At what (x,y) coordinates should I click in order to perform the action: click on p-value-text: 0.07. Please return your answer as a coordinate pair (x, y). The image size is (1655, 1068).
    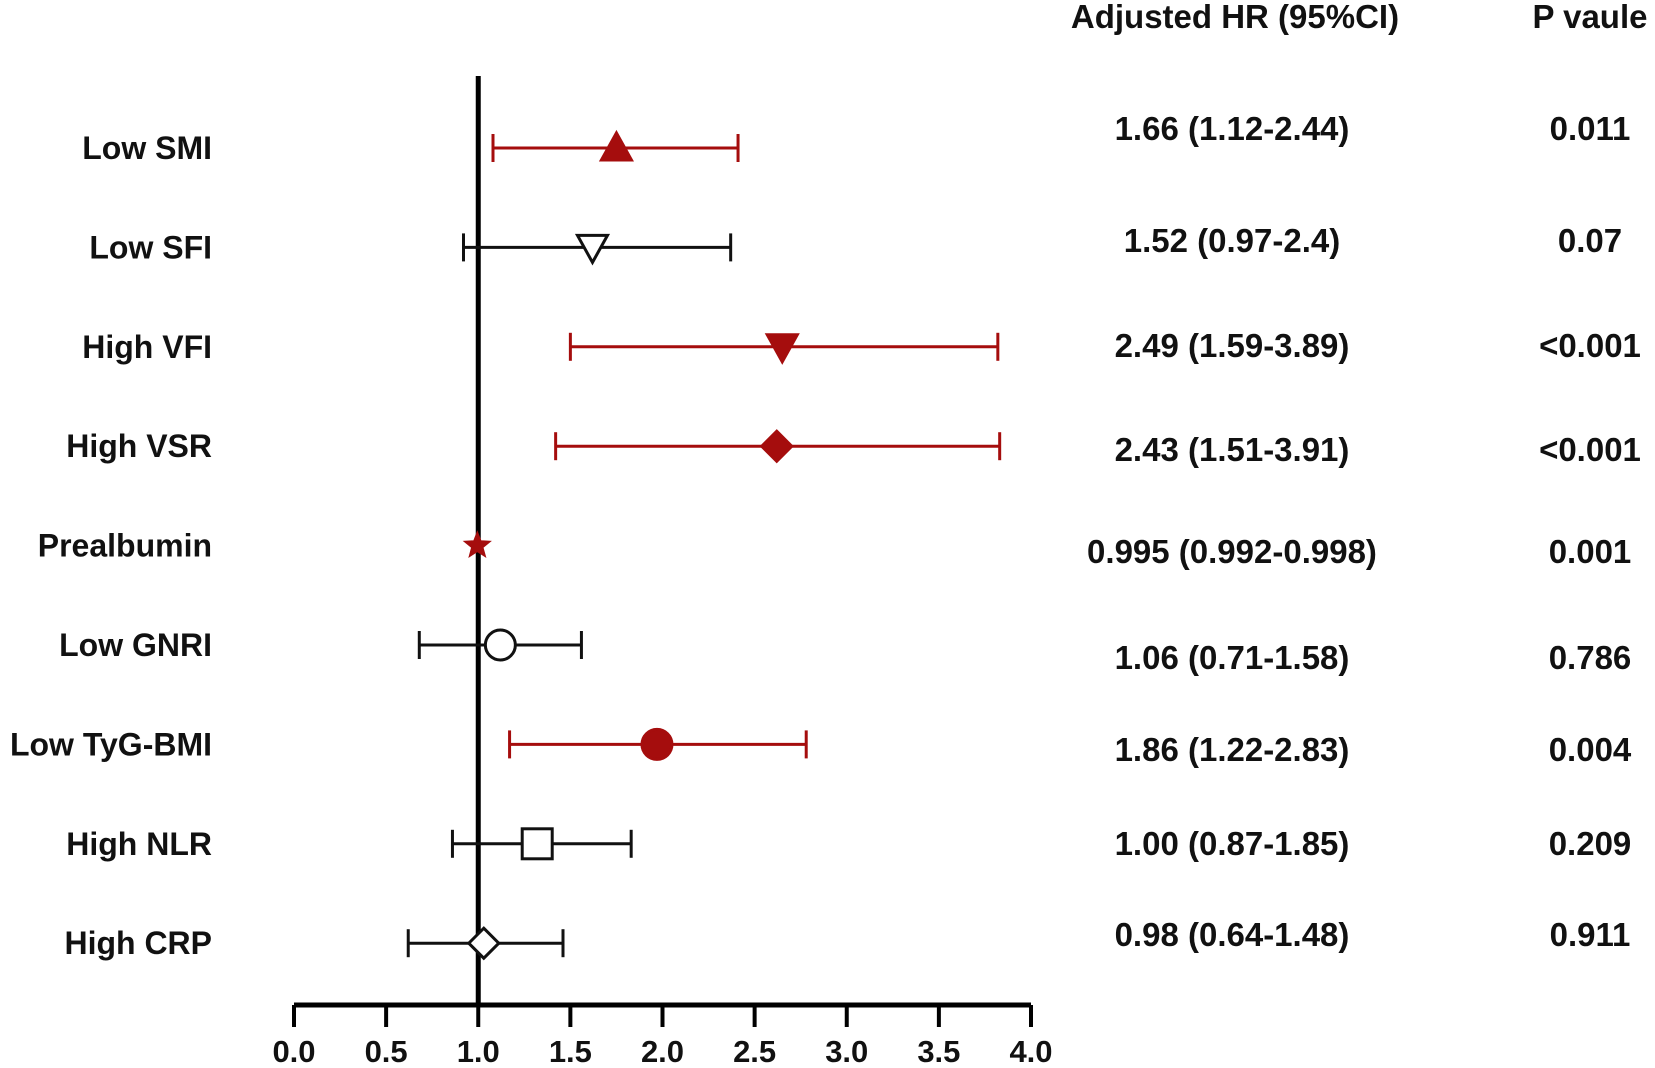
    Looking at the image, I should click on (1590, 240).